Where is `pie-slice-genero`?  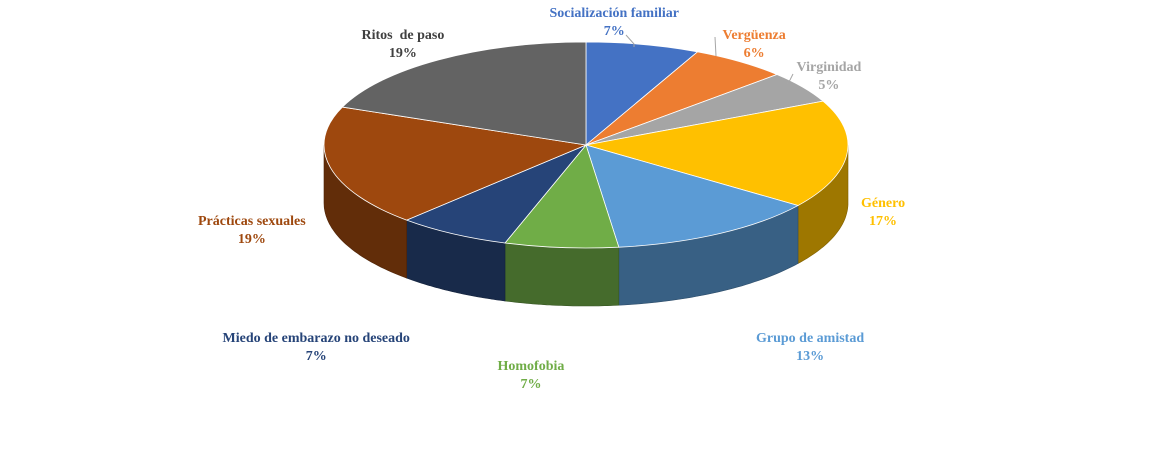
pie-slice-genero is located at coordinates (717, 153).